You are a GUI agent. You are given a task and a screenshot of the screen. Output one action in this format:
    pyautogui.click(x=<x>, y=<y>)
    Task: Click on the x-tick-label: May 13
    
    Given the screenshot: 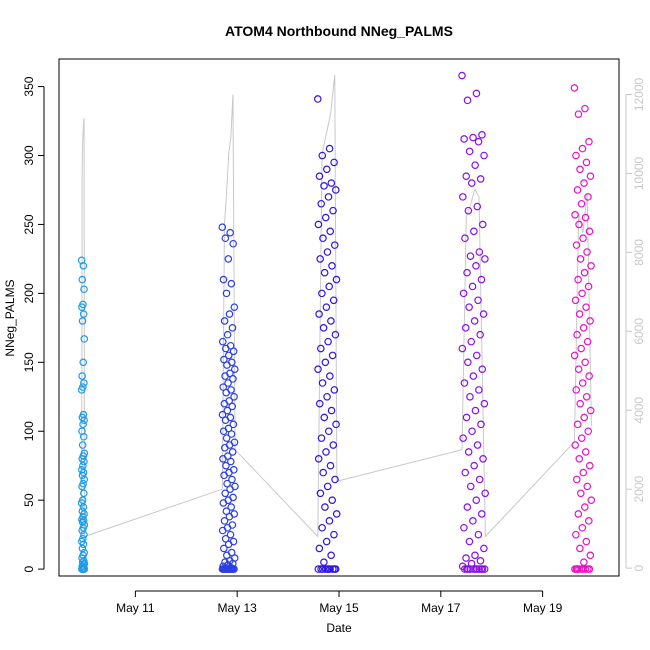 What is the action you would take?
    pyautogui.click(x=238, y=608)
    